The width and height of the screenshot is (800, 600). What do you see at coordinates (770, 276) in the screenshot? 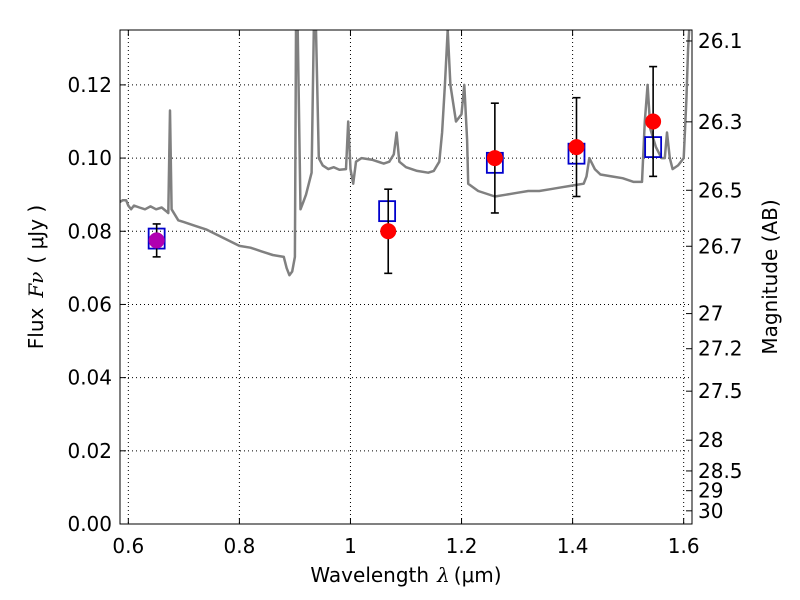
I see `y2-axis-title: Magnitude (AB)` at bounding box center [770, 276].